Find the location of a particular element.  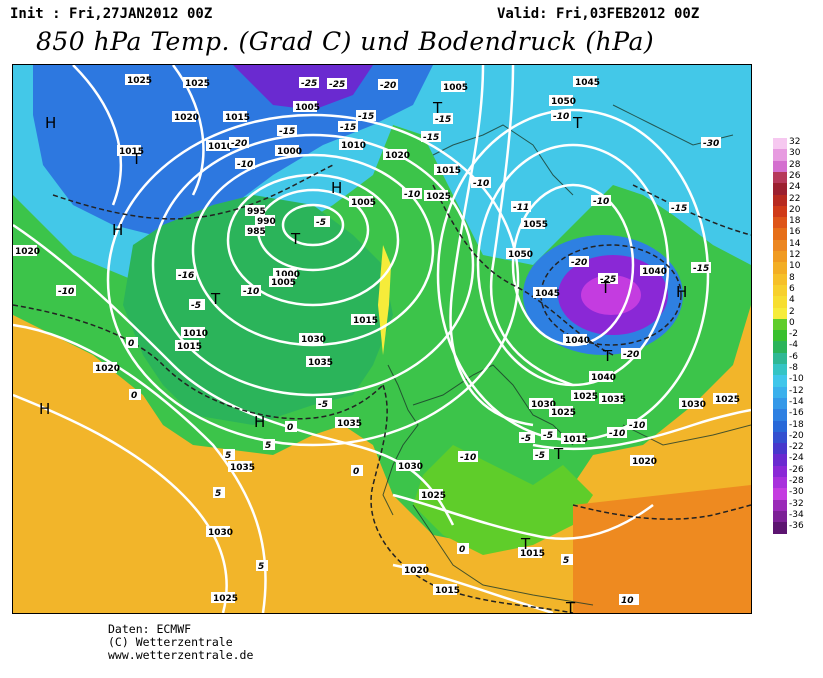

credit-website: www.wetterzentrale.de is located at coordinates (181, 655).